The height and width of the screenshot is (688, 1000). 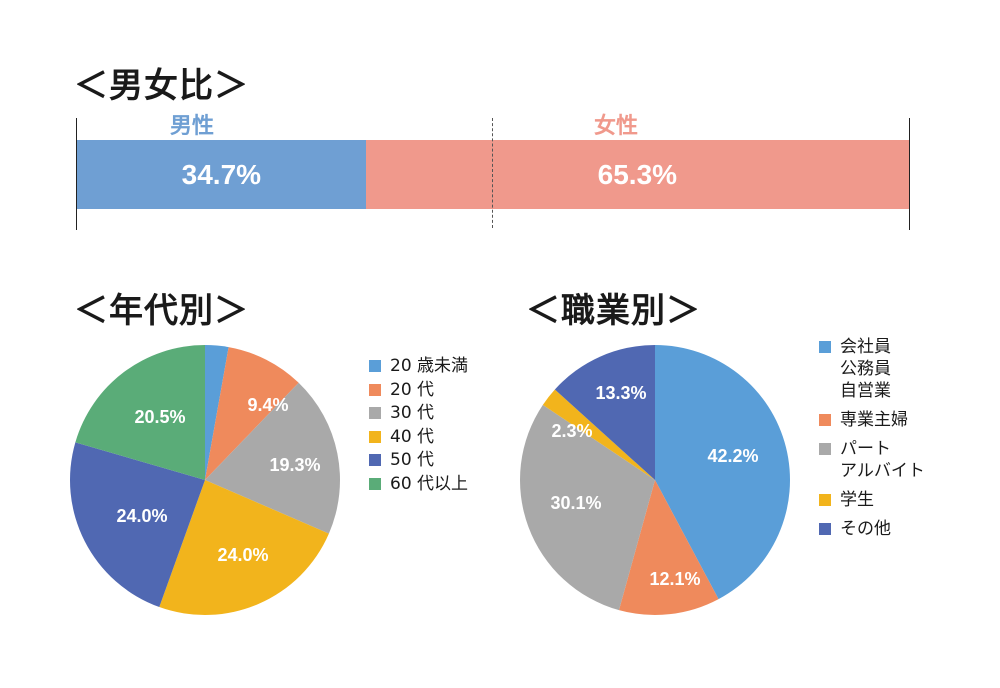 What do you see at coordinates (161, 86) in the screenshot?
I see `gender-section-title: ＜男女比＞` at bounding box center [161, 86].